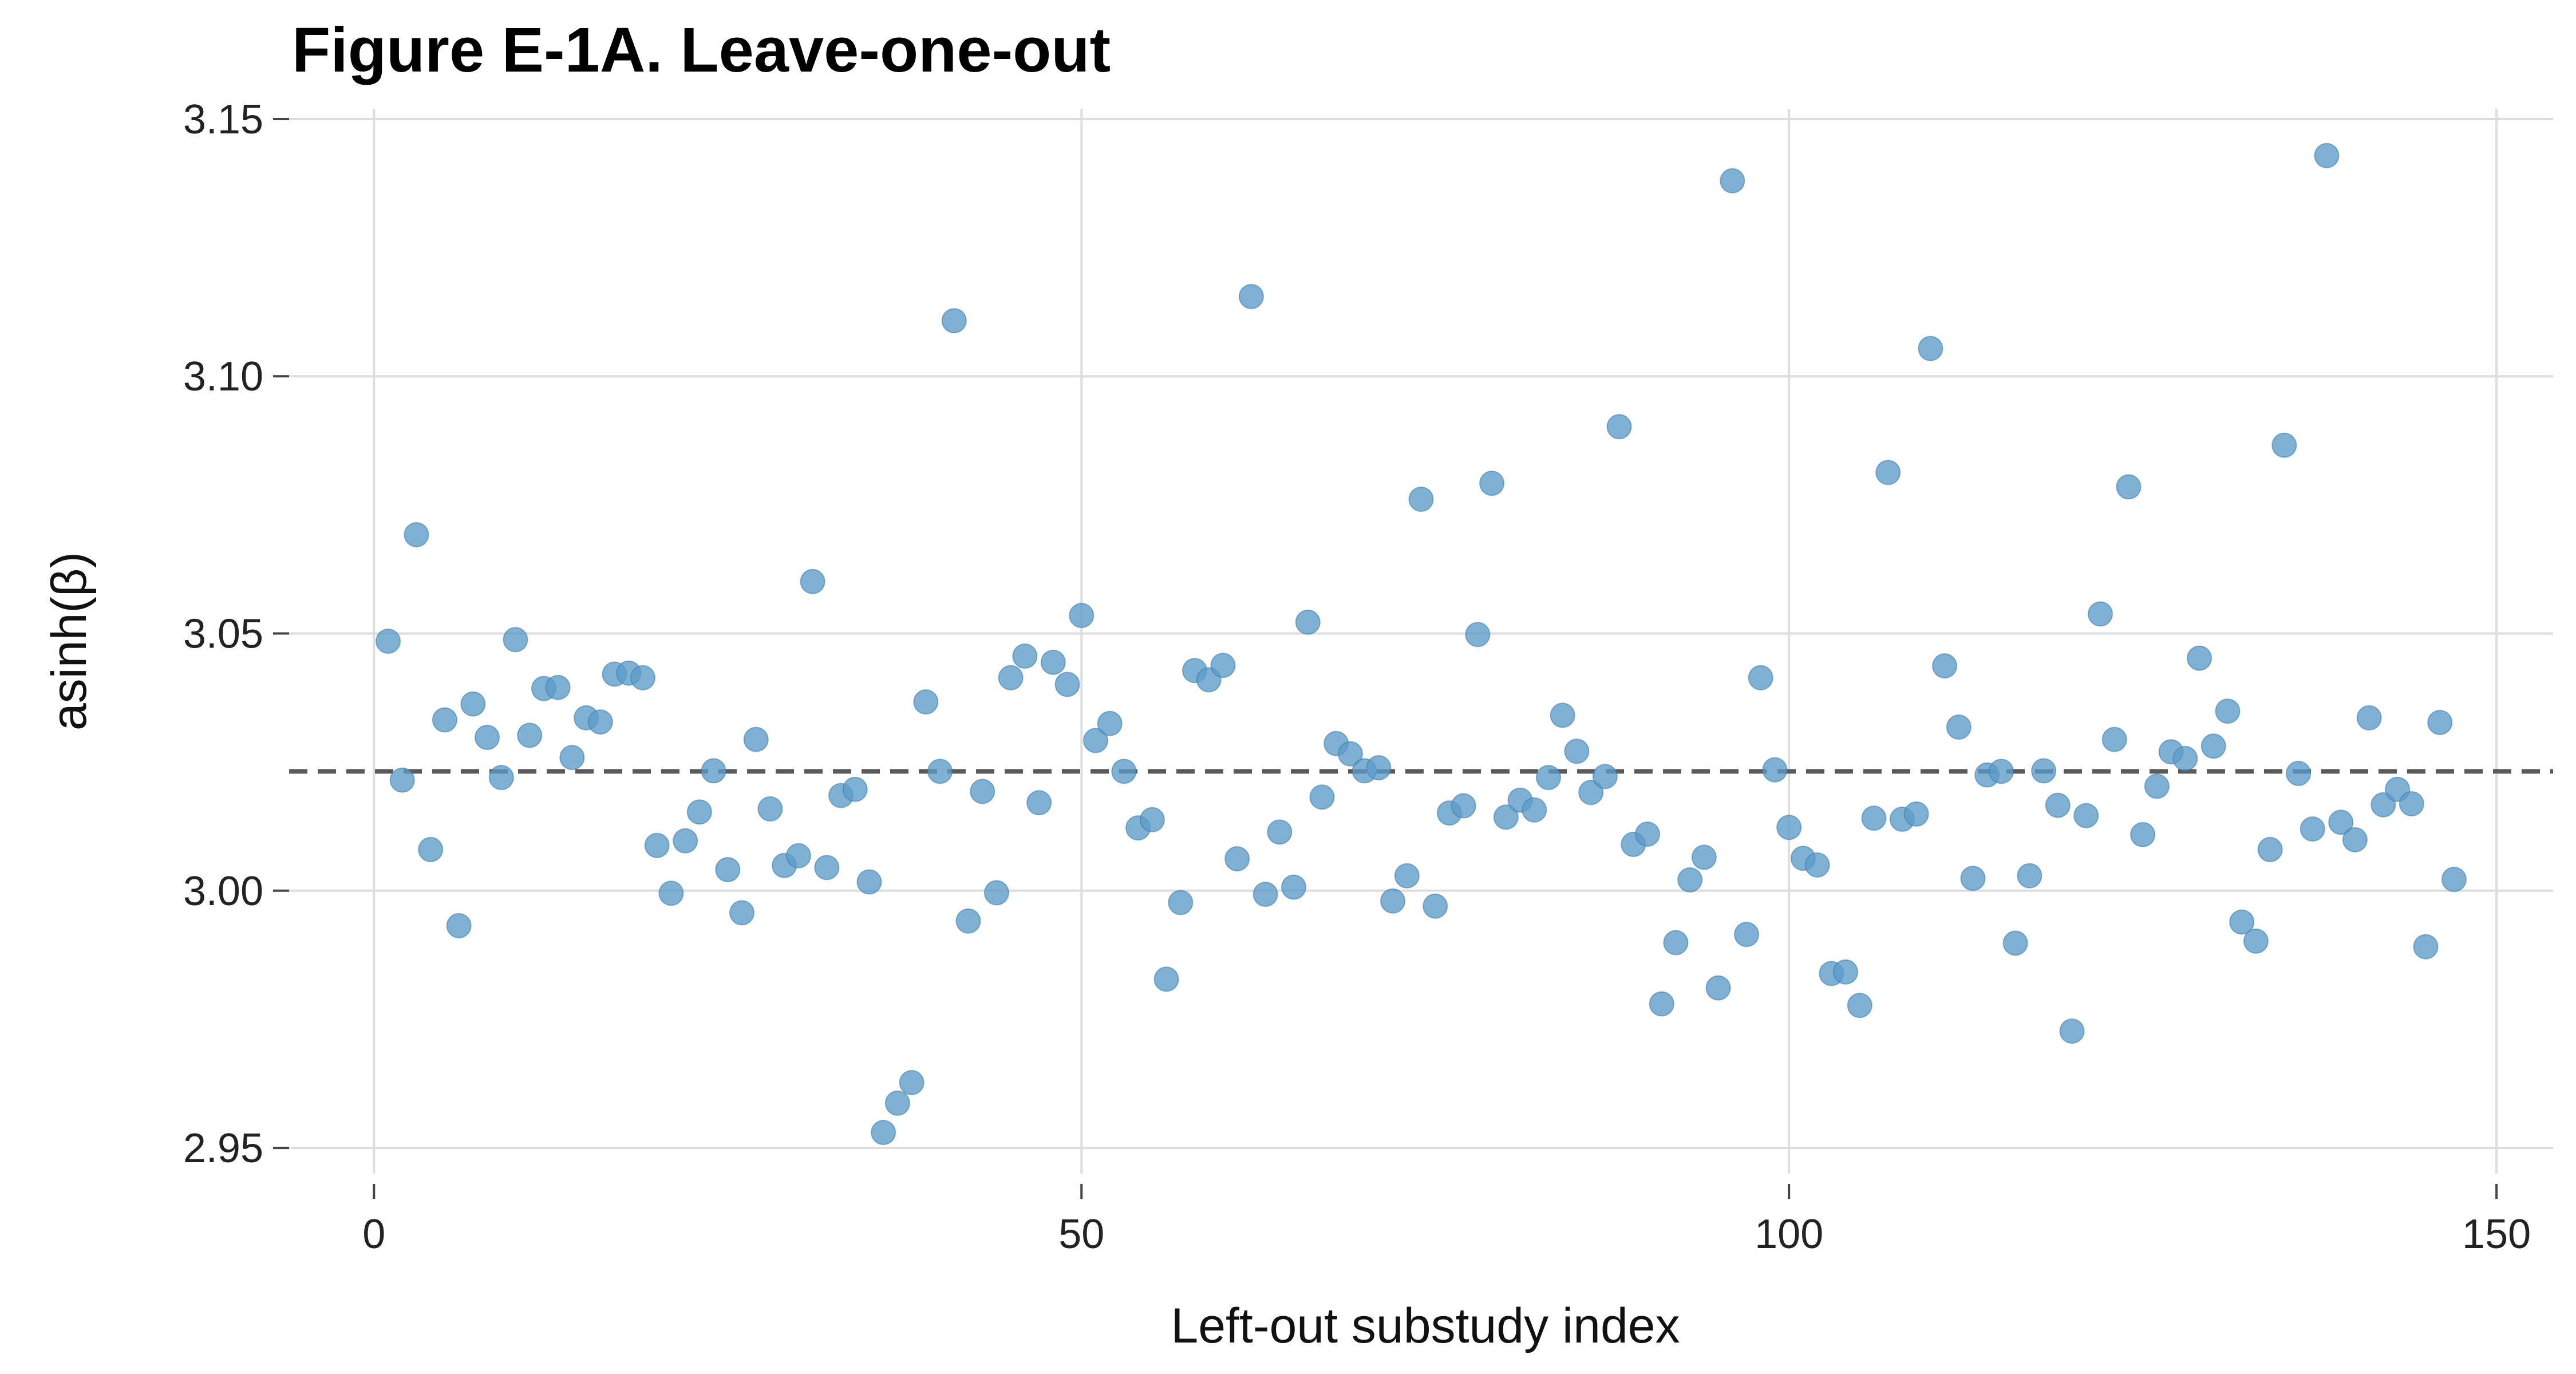 This screenshot has width=2576, height=1374. What do you see at coordinates (69, 642) in the screenshot?
I see `y-axis-label: asinh(β)` at bounding box center [69, 642].